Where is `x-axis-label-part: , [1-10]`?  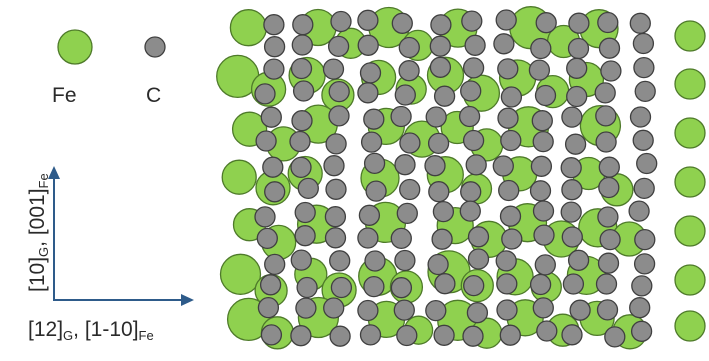 x-axis-label-part: , [1-10] is located at coordinates (106, 329).